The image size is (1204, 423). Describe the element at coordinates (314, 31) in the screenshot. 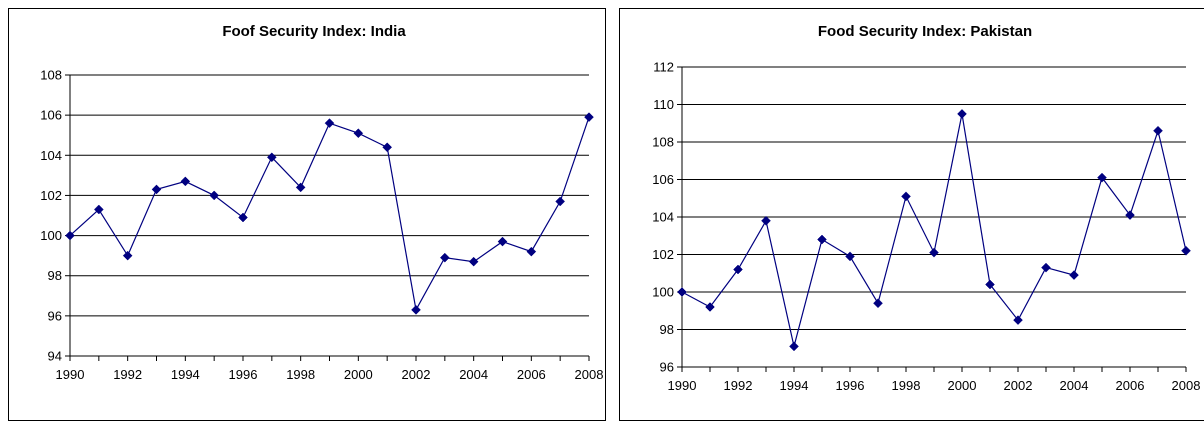

I see `chart-title: Foof Security Index: India` at that location.